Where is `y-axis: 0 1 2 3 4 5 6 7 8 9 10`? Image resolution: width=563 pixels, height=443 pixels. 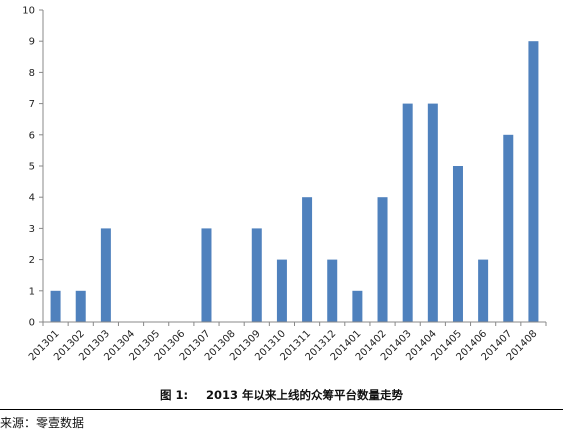 y-axis: 0 1 2 3 4 5 6 7 8 9 10 is located at coordinates (33, 167).